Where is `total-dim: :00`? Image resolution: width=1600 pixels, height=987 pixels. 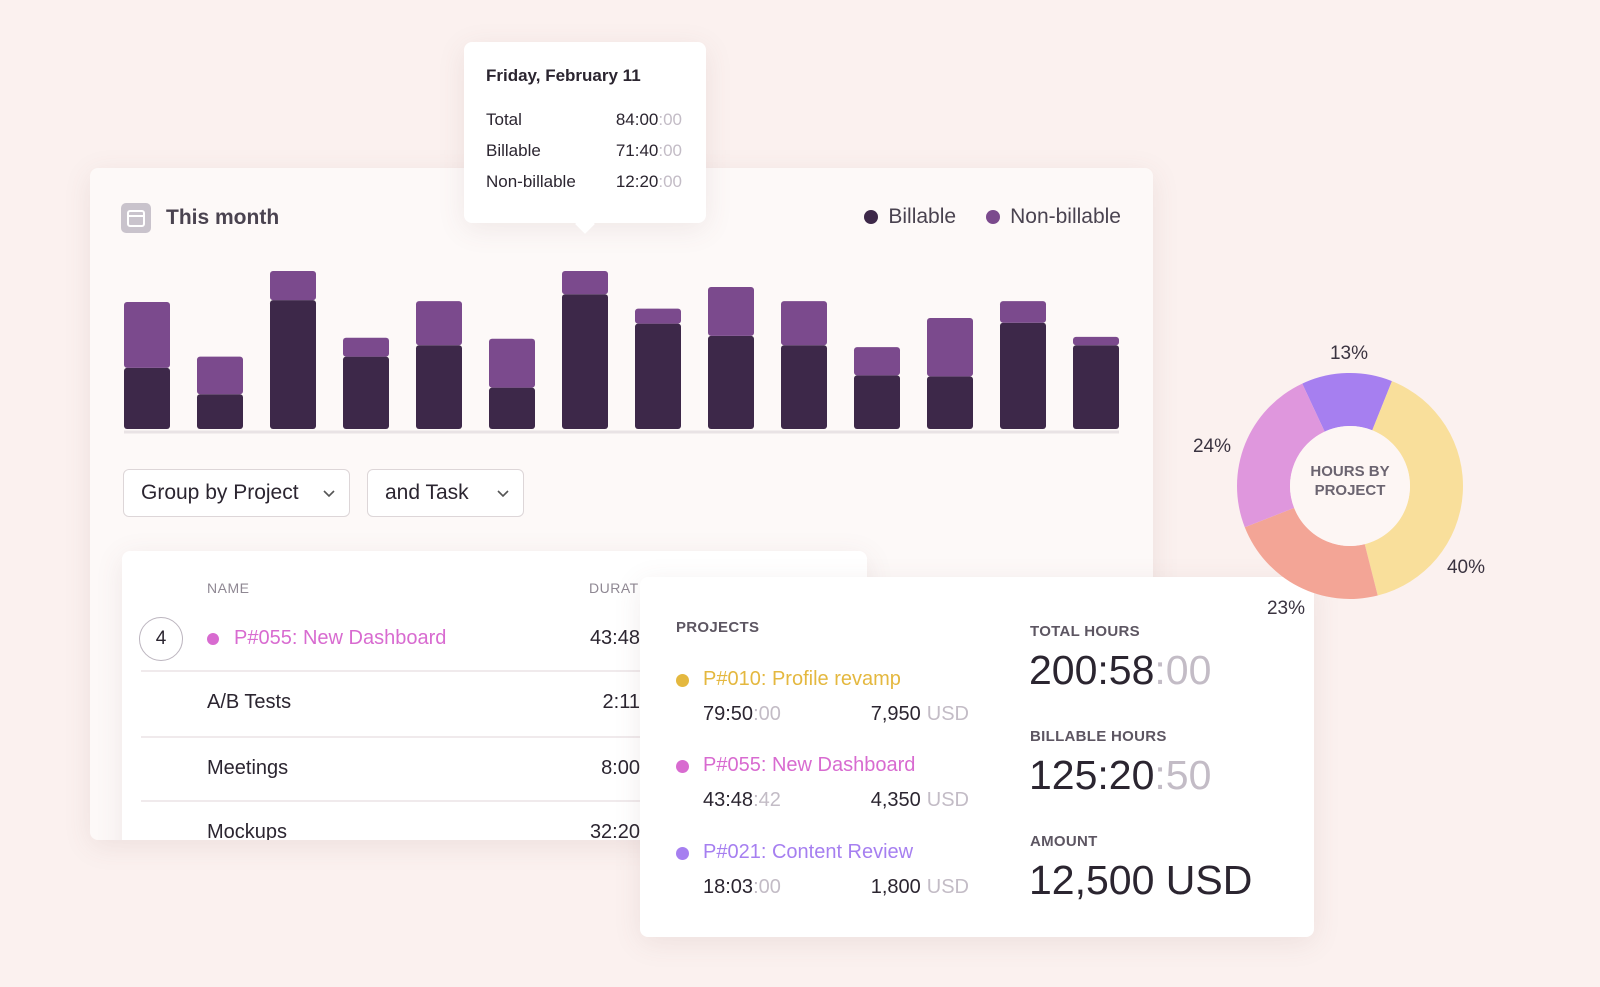 total-dim: :00 is located at coordinates (1183, 670).